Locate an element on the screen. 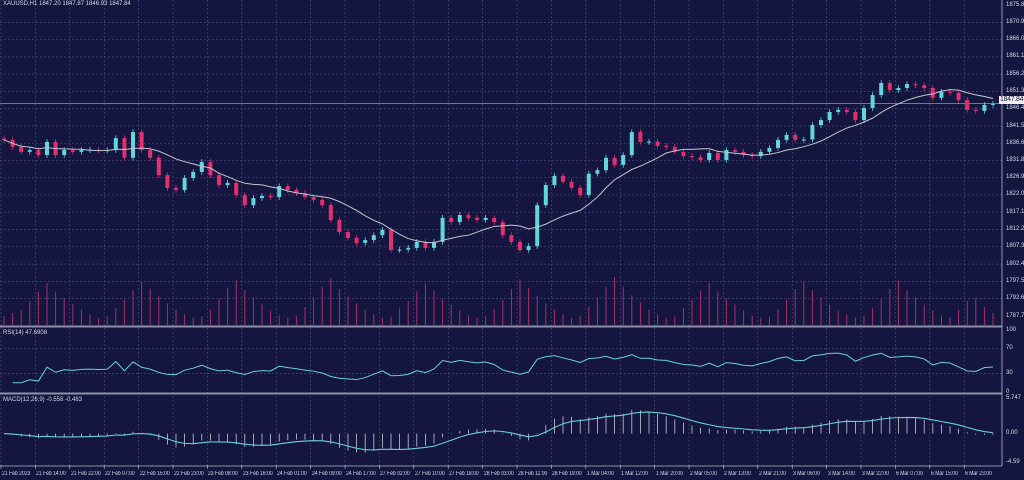 Image resolution: width=1024 pixels, height=480 pixels. time-axis-label: 23 Feb 08:00 is located at coordinates (223, 474).